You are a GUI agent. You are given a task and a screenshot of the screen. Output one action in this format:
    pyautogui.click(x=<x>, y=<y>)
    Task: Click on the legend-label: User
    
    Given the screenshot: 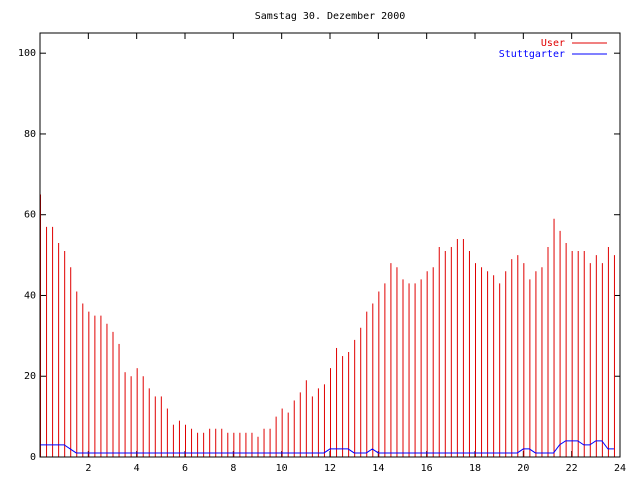 What is the action you would take?
    pyautogui.click(x=553, y=43)
    